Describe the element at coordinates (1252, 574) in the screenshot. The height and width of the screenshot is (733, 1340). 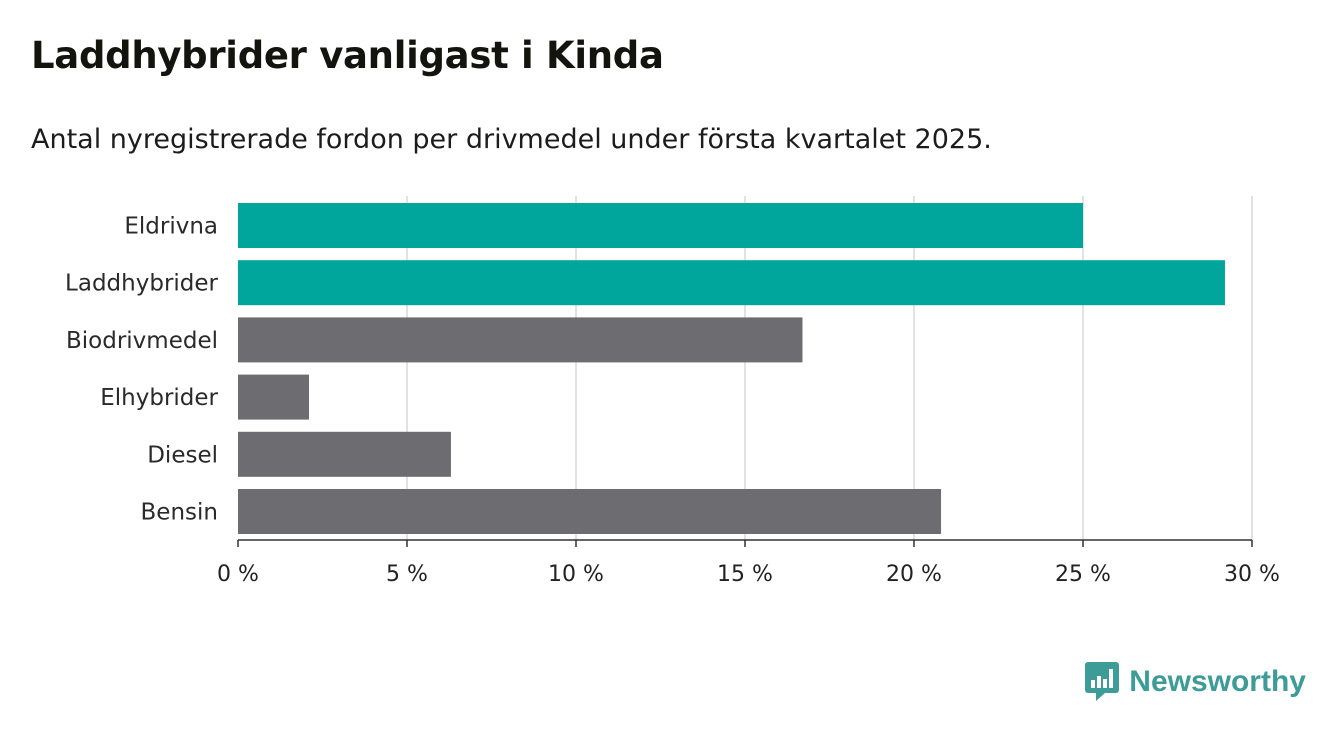
I see `x-tick-label: 30 %` at that location.